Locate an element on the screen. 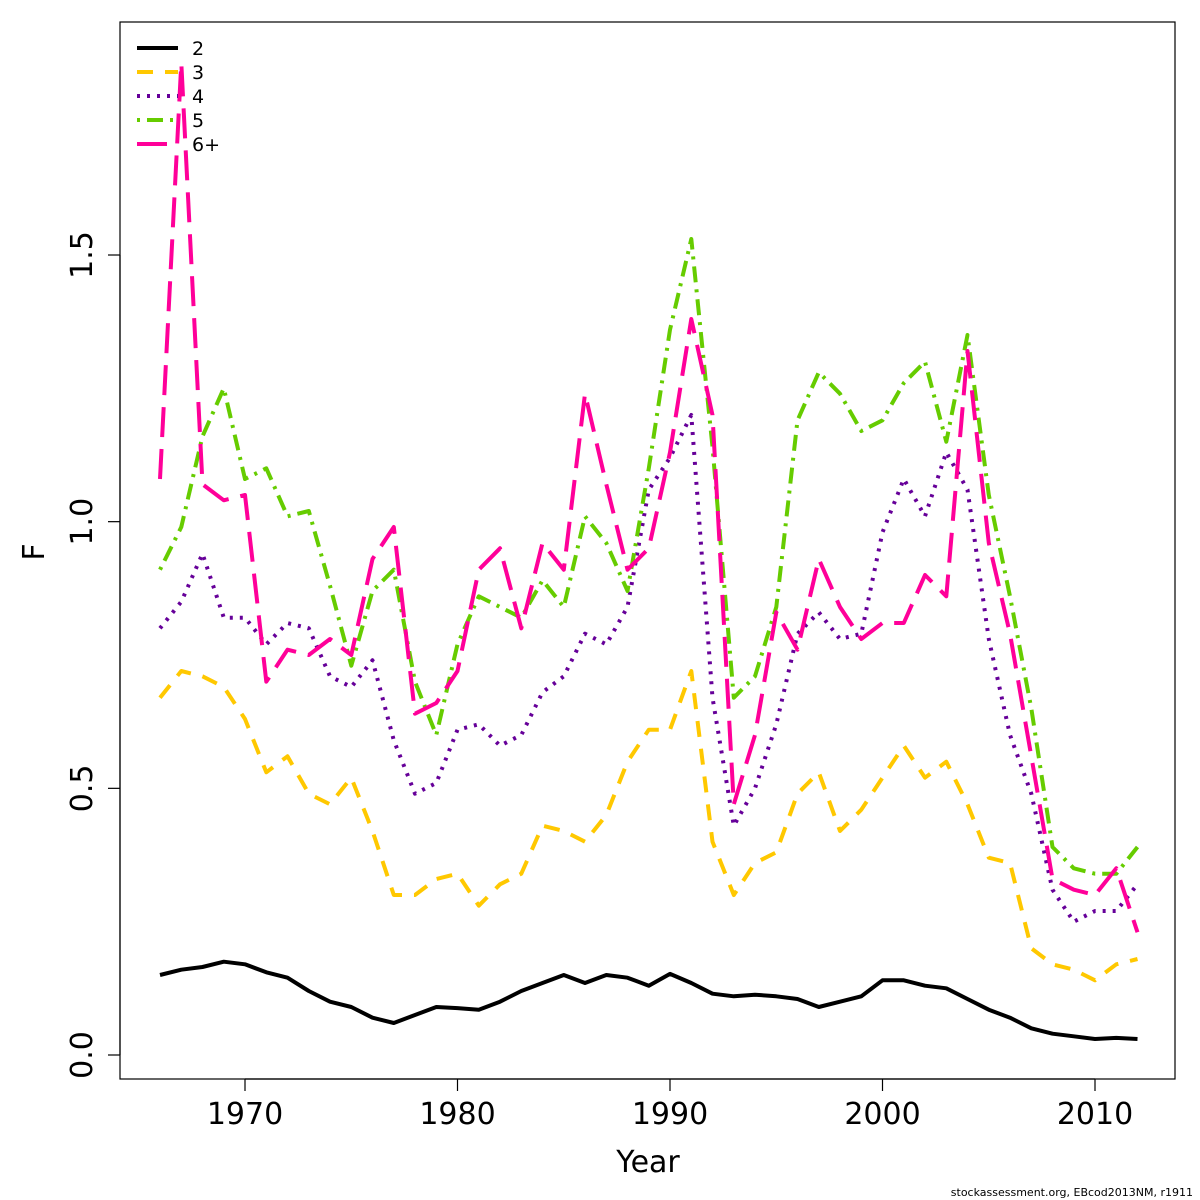  x-tick-label: 1990 is located at coordinates (670, 1114).